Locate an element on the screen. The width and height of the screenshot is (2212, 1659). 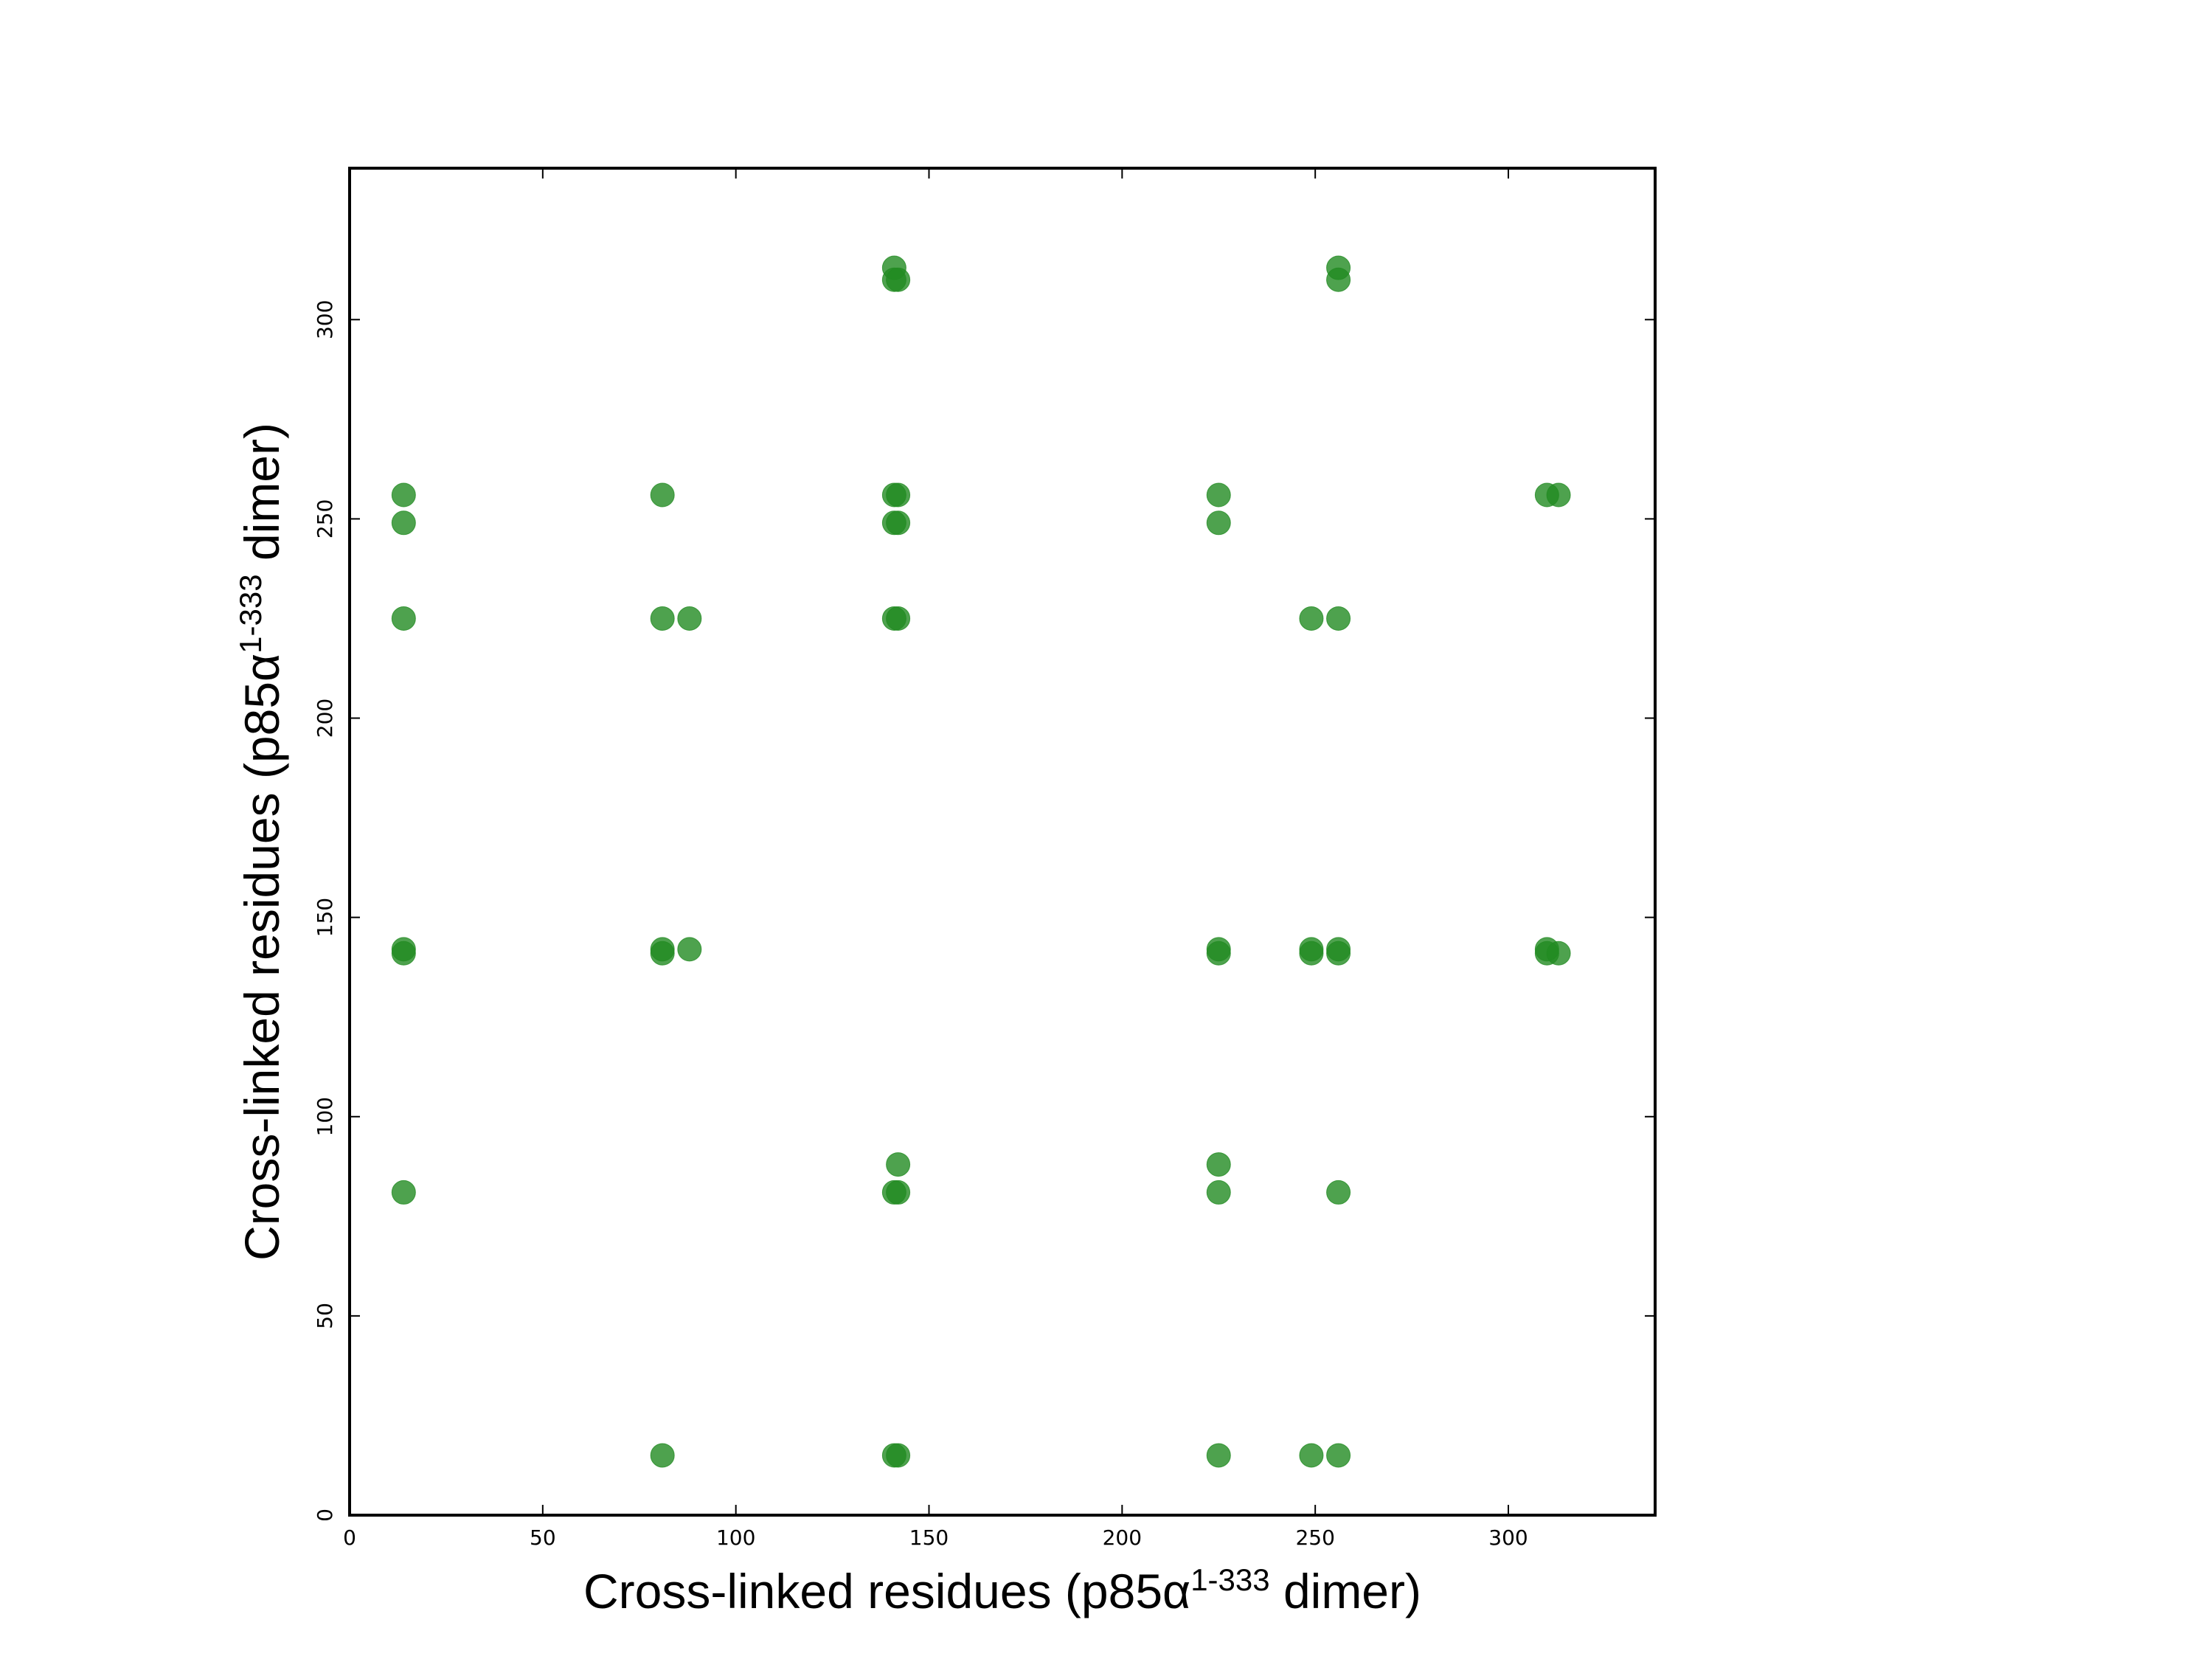
x-axis-title: Cross-linked residues (p85α1-333 dimer) is located at coordinates (1002, 1590).